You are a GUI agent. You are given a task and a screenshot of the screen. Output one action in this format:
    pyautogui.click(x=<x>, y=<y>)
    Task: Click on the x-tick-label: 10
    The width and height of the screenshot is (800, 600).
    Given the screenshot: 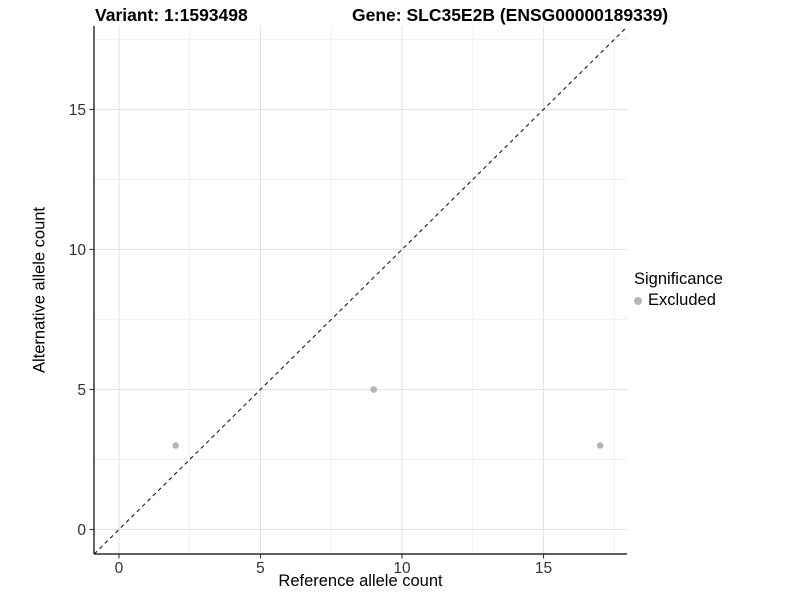 What is the action you would take?
    pyautogui.click(x=402, y=568)
    